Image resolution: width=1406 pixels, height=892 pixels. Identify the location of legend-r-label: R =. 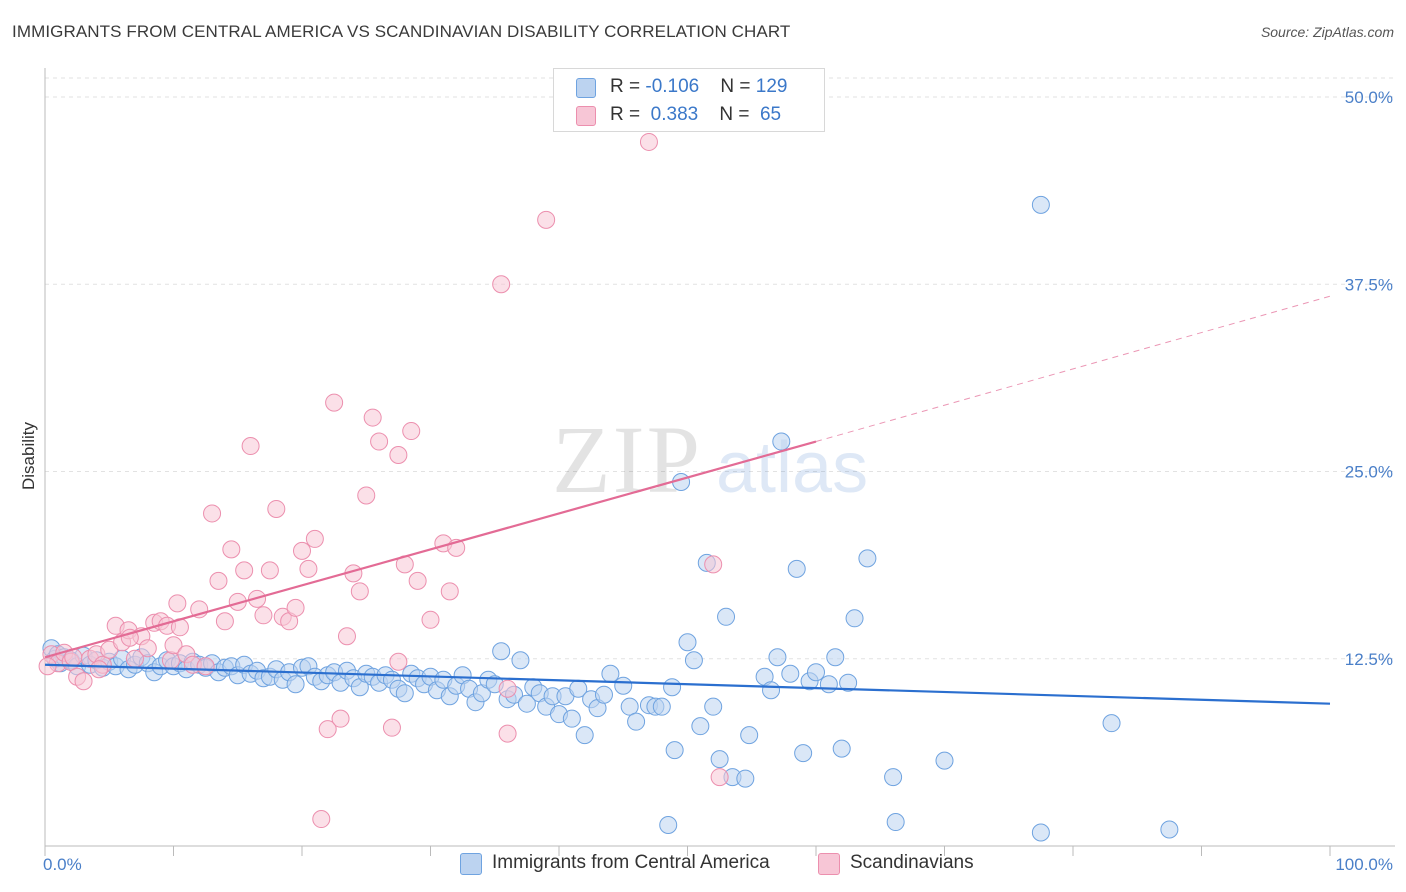
(628, 86).